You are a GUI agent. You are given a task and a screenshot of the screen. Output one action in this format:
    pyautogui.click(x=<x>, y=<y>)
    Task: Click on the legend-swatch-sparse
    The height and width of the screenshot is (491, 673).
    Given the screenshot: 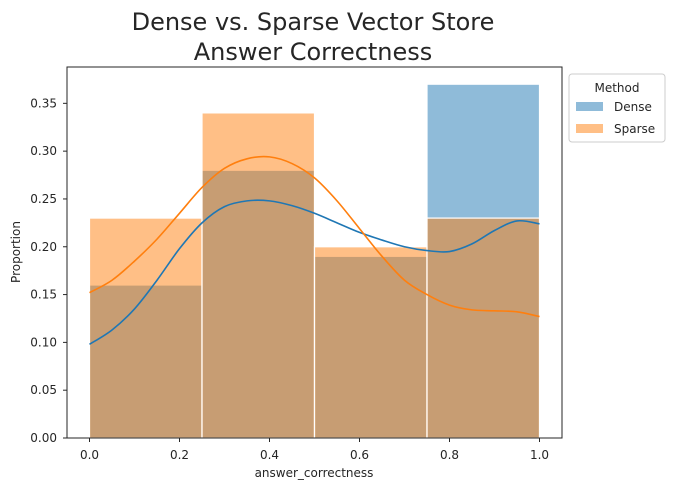 What is the action you would take?
    pyautogui.click(x=589, y=128)
    